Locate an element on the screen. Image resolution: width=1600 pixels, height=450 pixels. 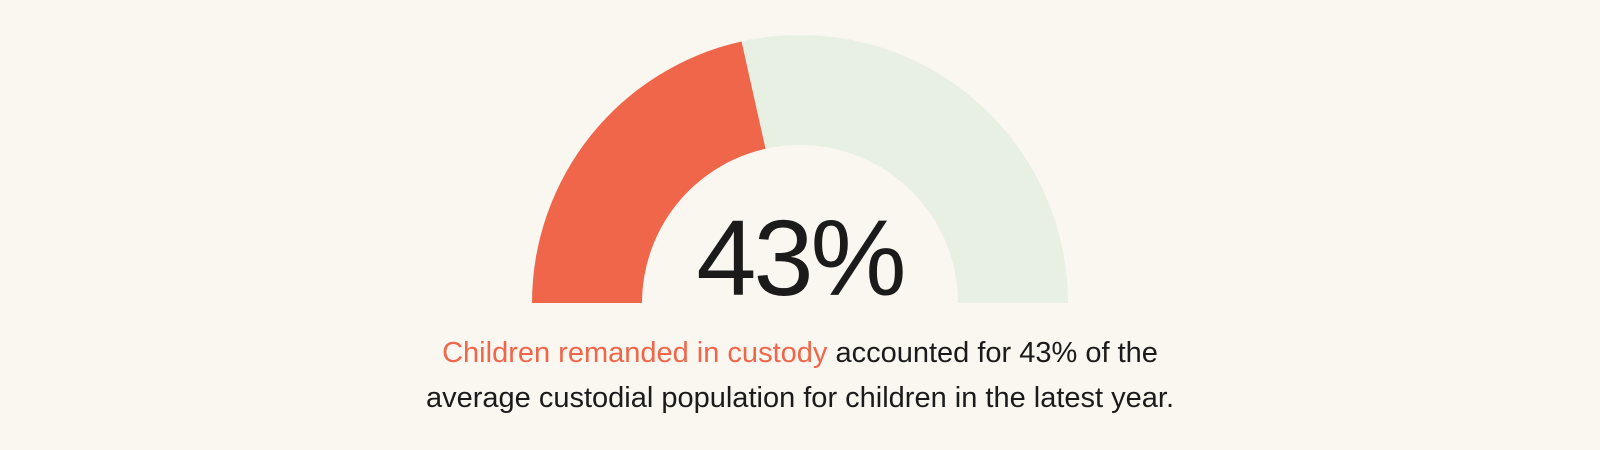
caption-highlight: Children remanded in custody is located at coordinates (635, 353).